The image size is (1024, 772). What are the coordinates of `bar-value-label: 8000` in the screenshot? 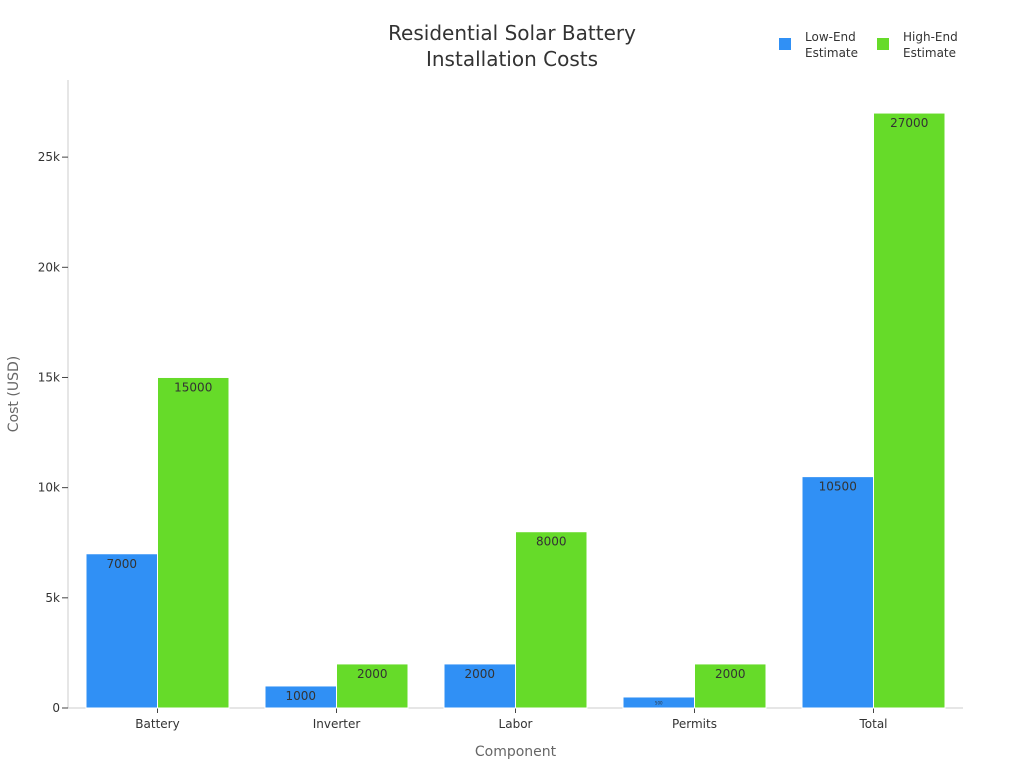 It's located at (551, 542).